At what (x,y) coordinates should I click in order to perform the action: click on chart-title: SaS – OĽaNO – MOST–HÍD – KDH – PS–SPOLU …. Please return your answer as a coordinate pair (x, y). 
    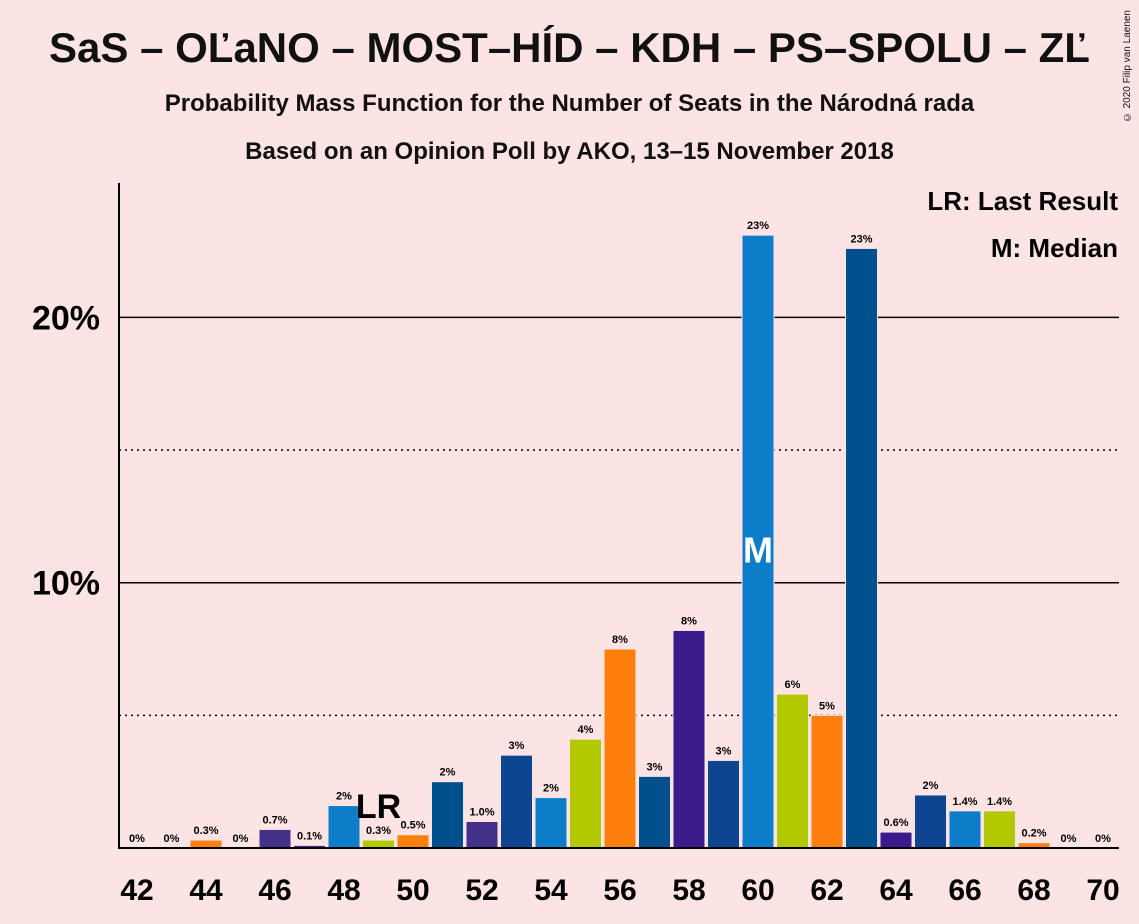
    Looking at the image, I should click on (569, 47).